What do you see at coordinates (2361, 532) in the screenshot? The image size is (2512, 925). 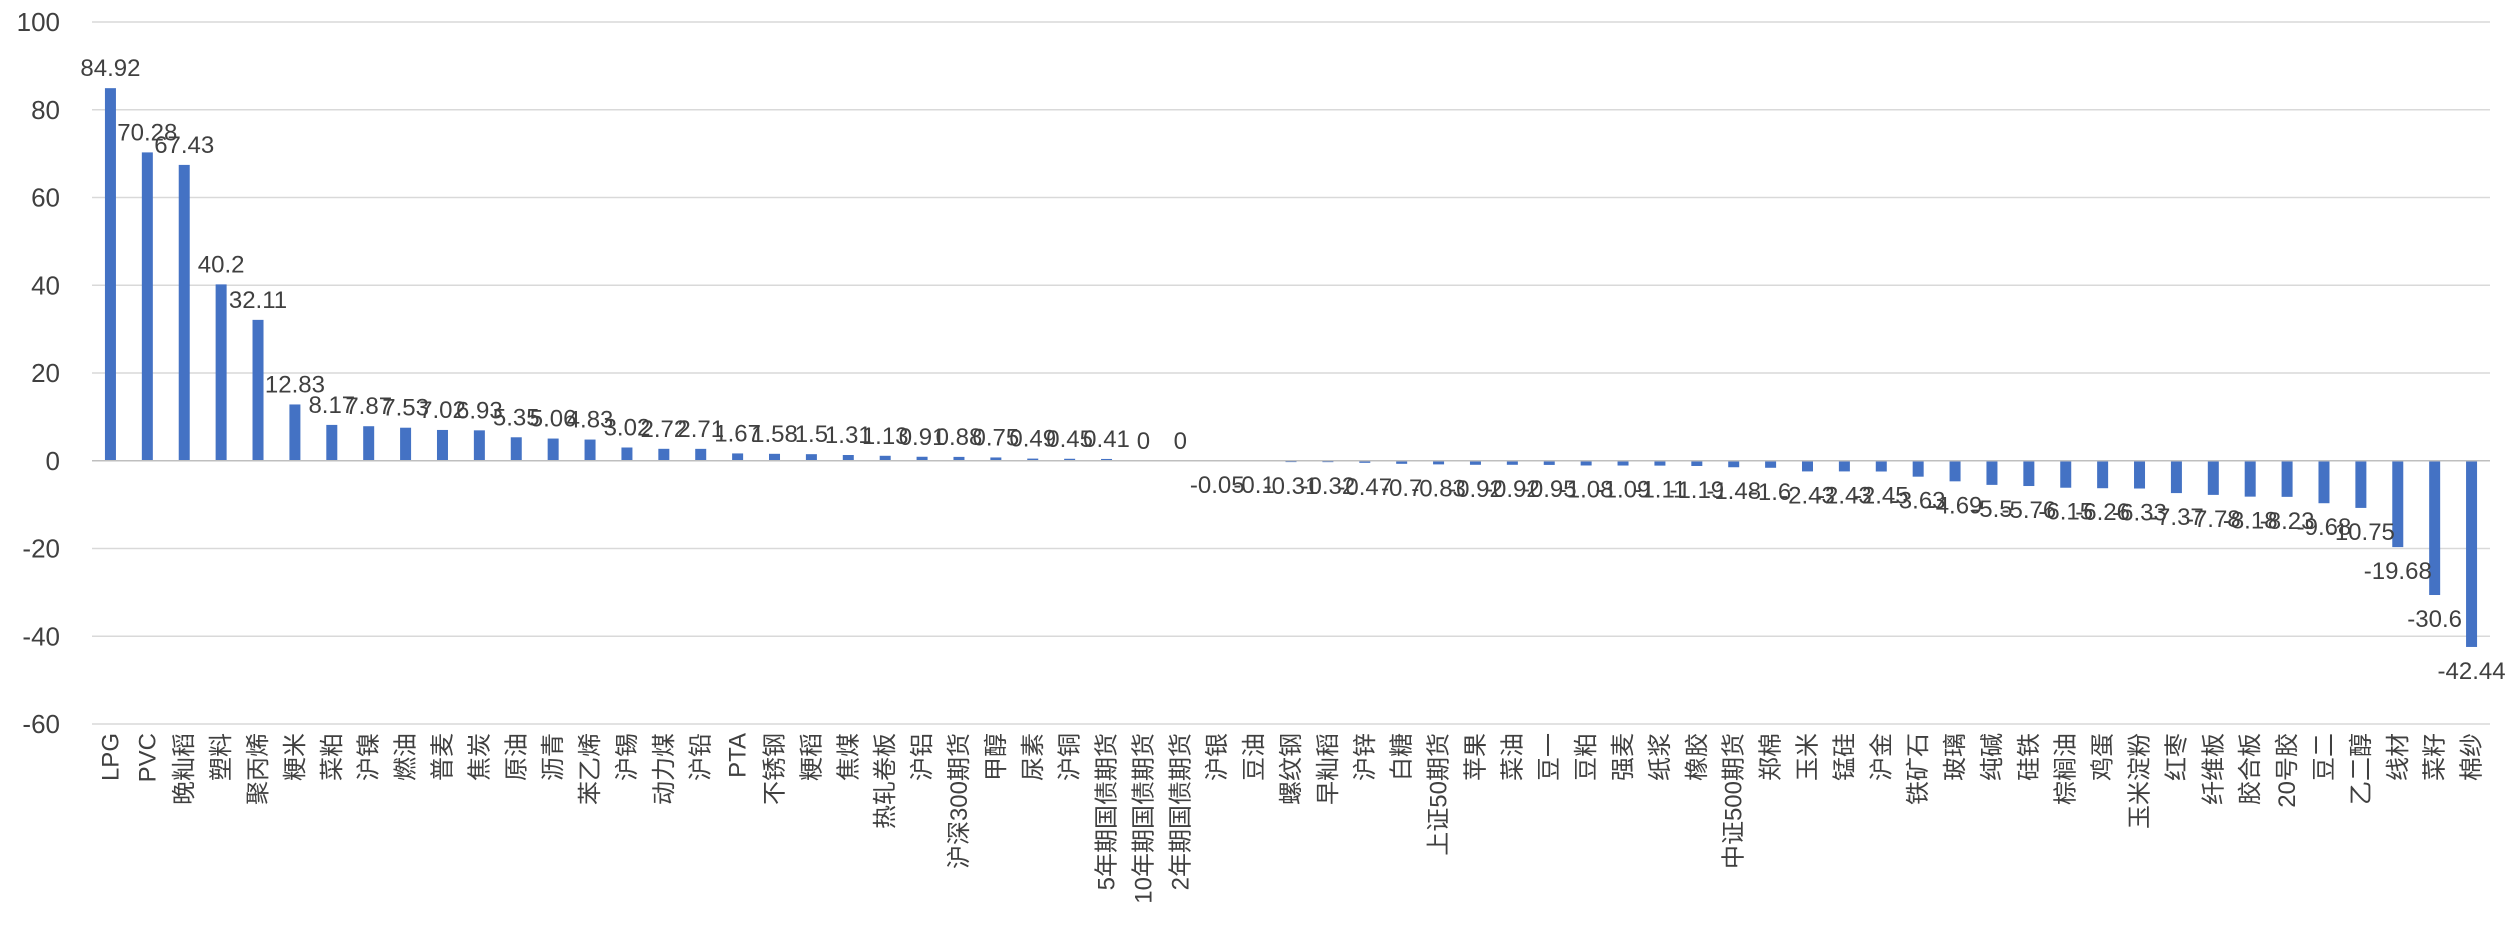 I see `data-label: -10.75` at bounding box center [2361, 532].